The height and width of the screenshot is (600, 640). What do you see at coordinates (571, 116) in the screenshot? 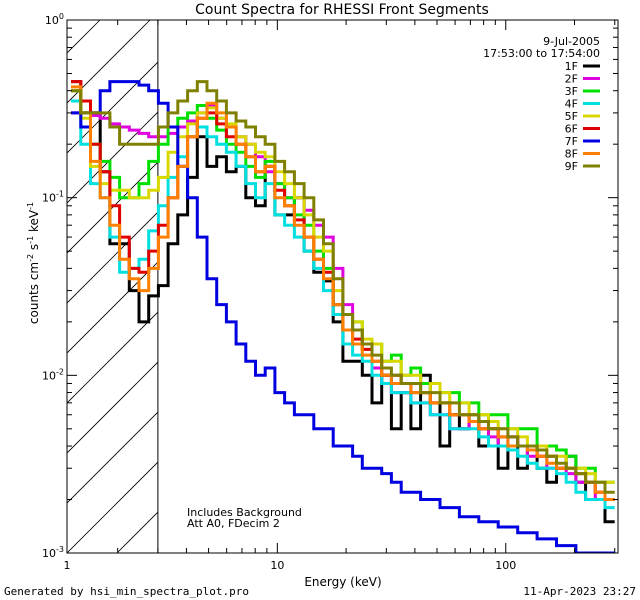
I see `legend-label-5F: 5F` at bounding box center [571, 116].